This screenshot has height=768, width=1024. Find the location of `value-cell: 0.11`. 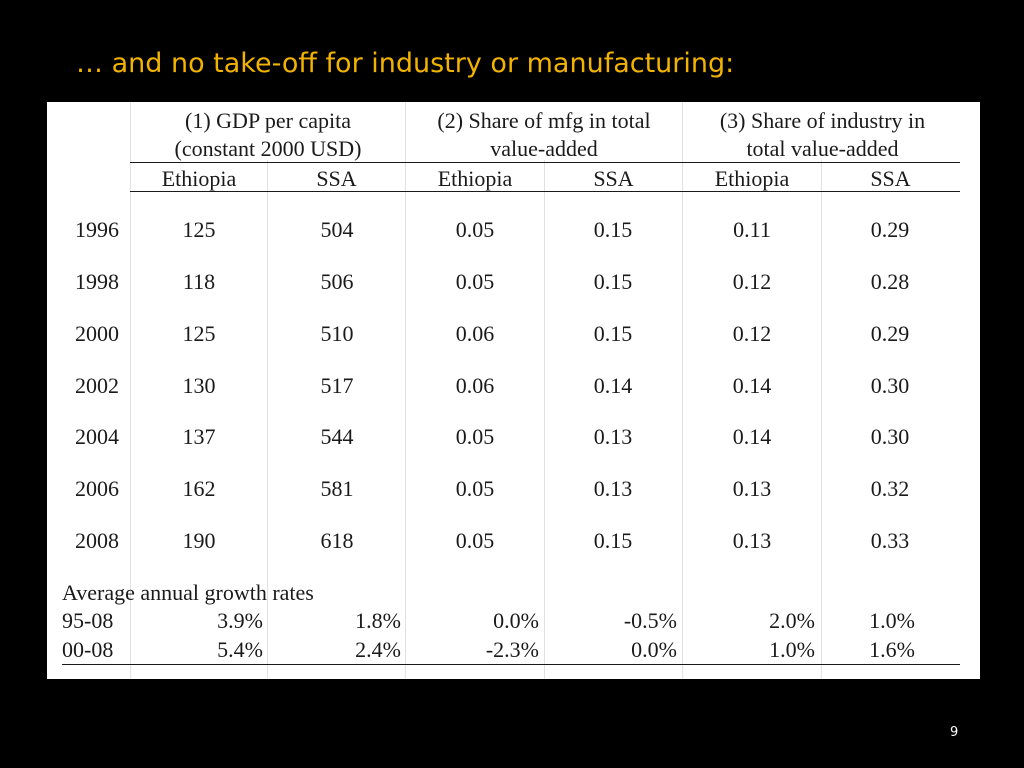

value-cell: 0.11 is located at coordinates (752, 229).